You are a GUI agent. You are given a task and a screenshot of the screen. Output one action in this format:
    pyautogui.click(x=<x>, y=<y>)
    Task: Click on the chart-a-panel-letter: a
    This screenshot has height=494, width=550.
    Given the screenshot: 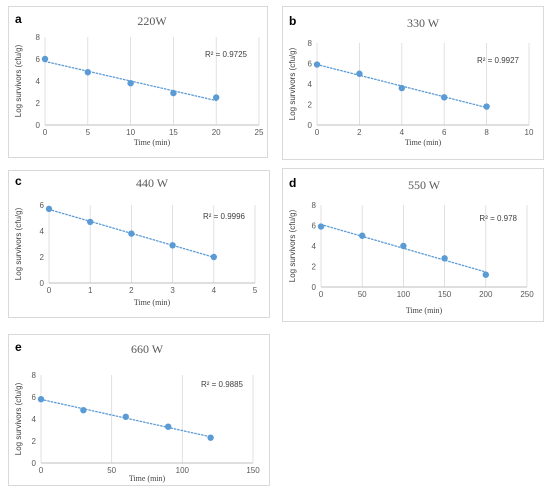 What is the action you would take?
    pyautogui.click(x=18, y=19)
    